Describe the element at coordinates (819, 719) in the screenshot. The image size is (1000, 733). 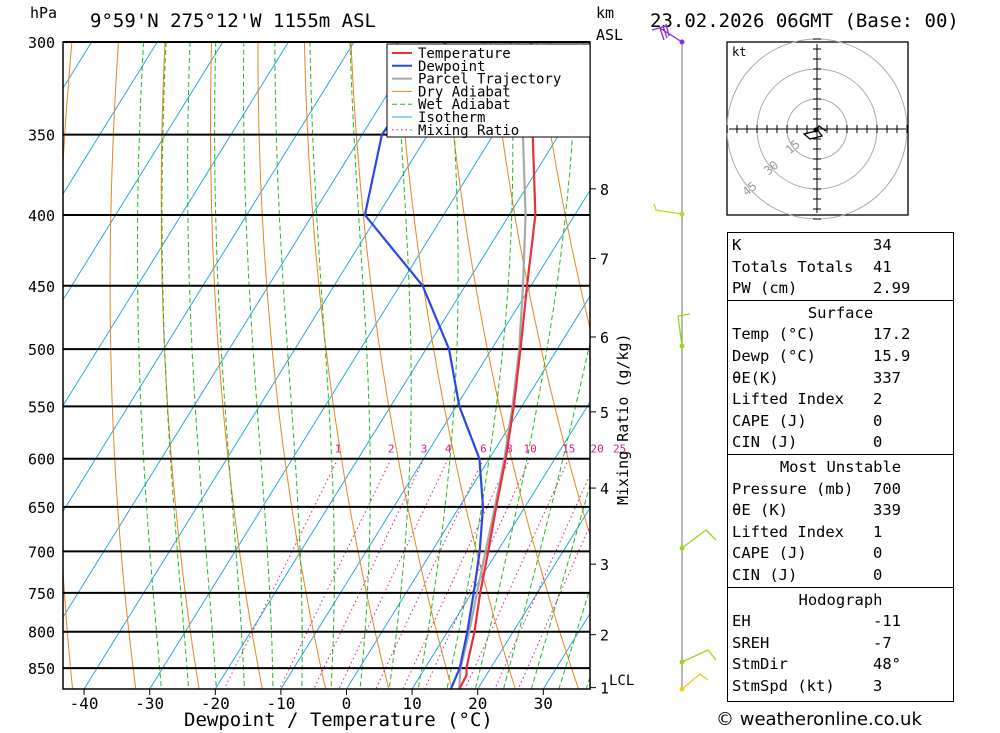
I see `copyright-link: © weatheronline.co.uk` at that location.